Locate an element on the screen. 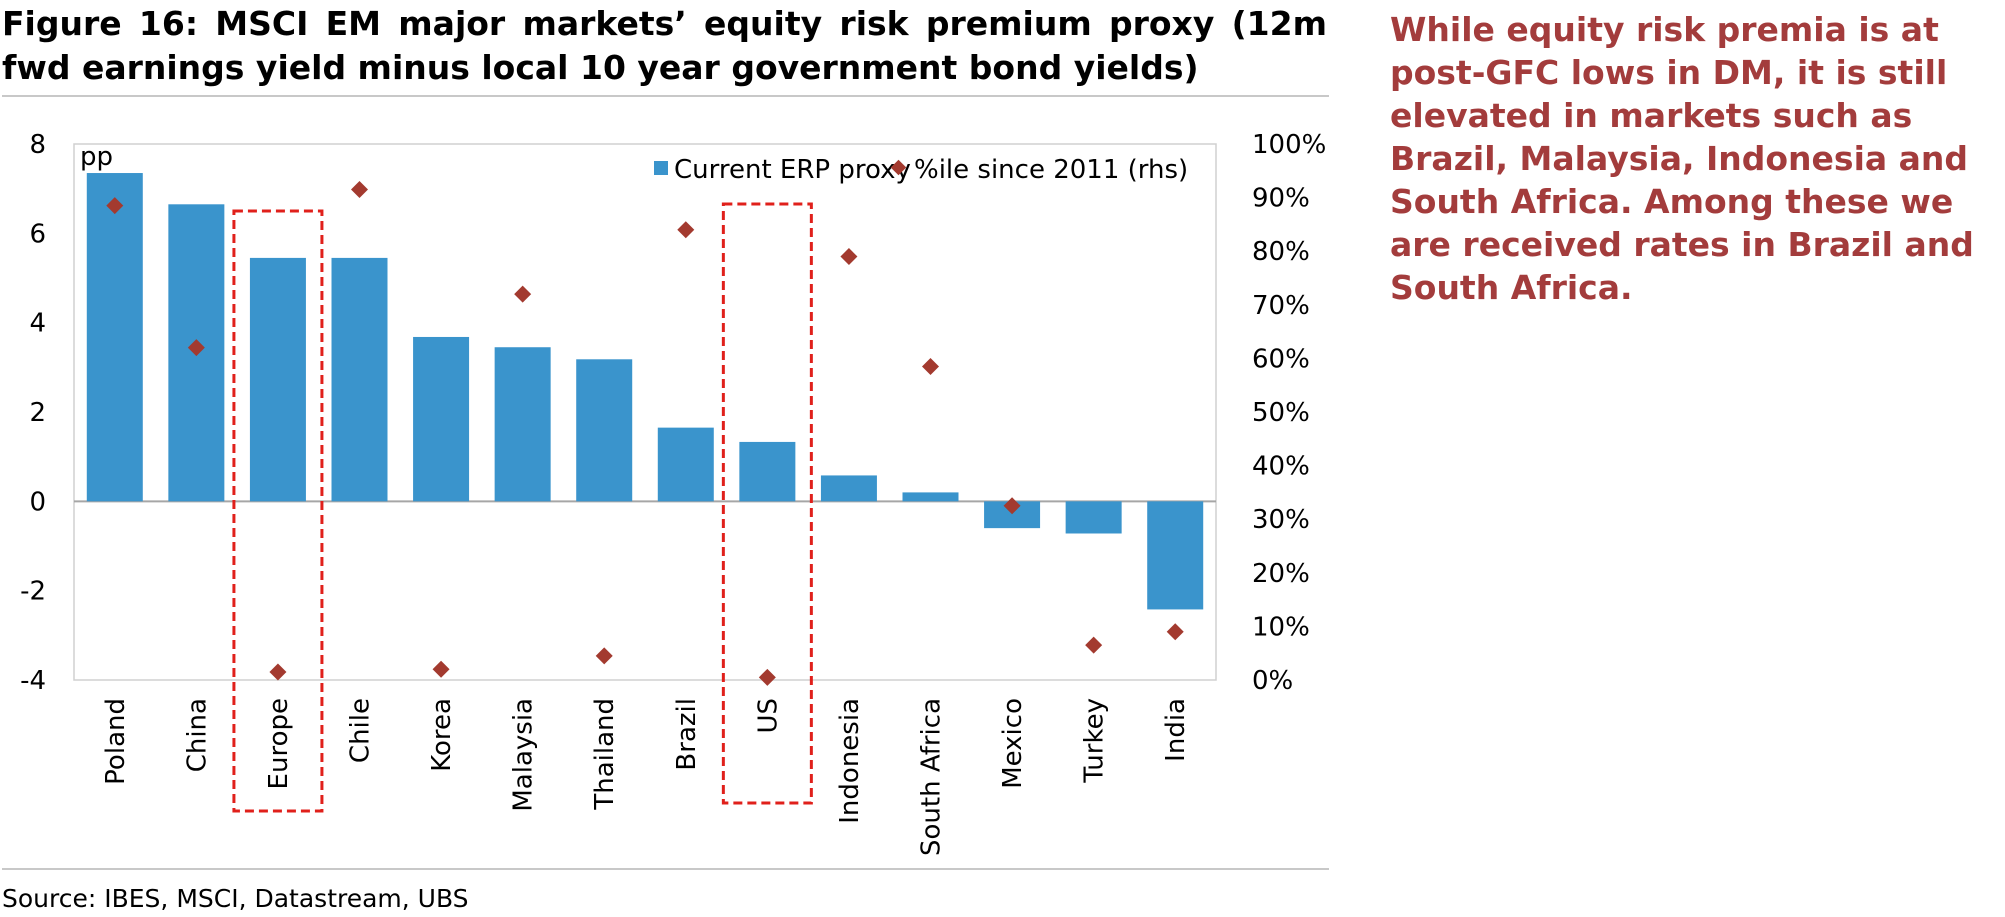 This screenshot has width=2005, height=917. bar-malaysia is located at coordinates (522, 424).